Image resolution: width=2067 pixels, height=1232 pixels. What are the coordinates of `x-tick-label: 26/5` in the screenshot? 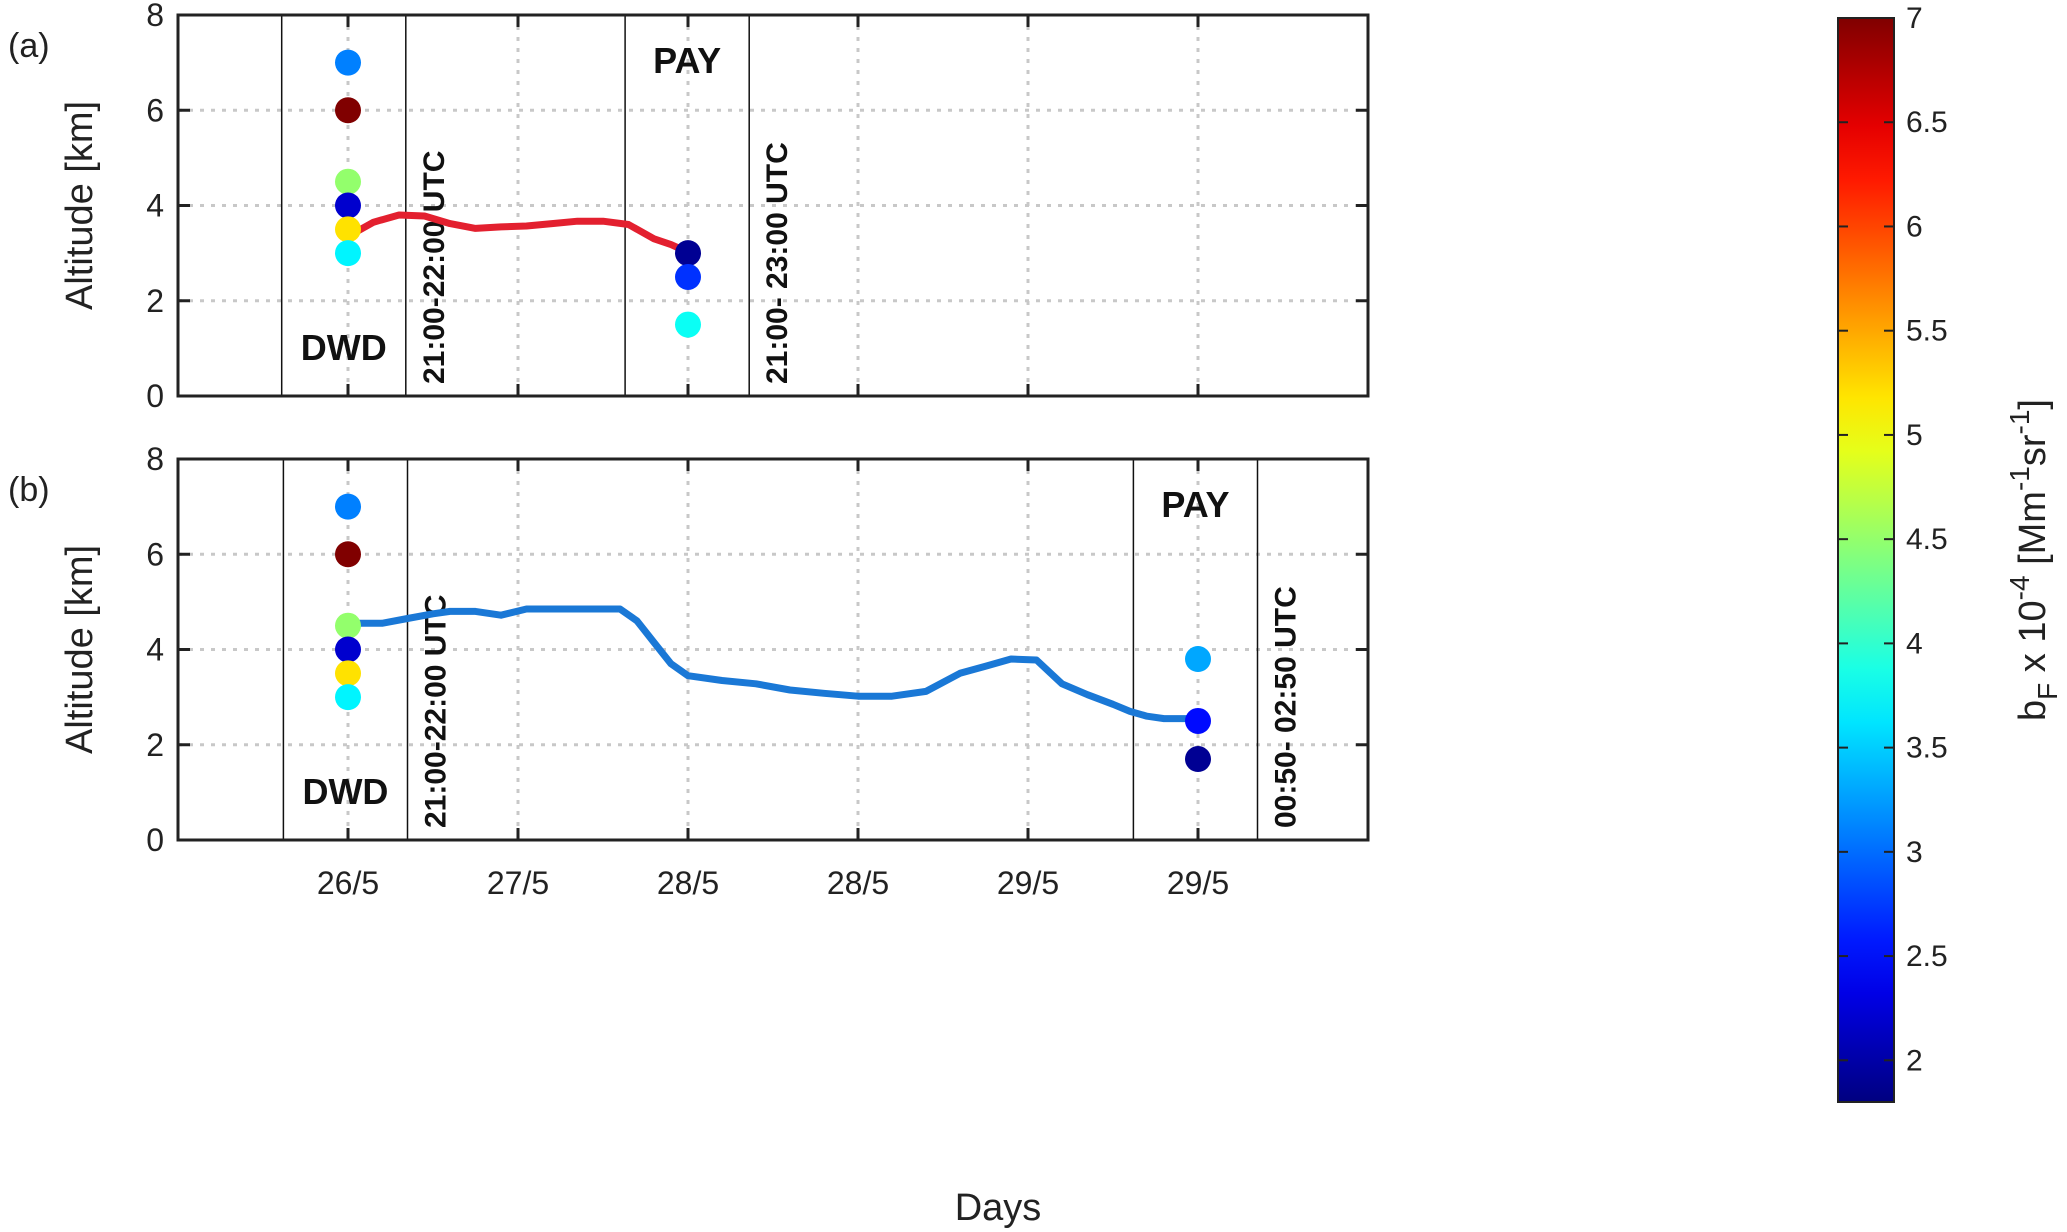 It's located at (348, 883).